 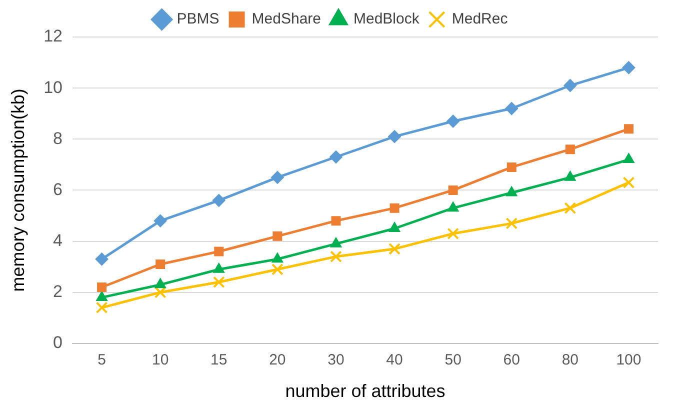 What do you see at coordinates (53, 87) in the screenshot?
I see `y-tick-label: 10` at bounding box center [53, 87].